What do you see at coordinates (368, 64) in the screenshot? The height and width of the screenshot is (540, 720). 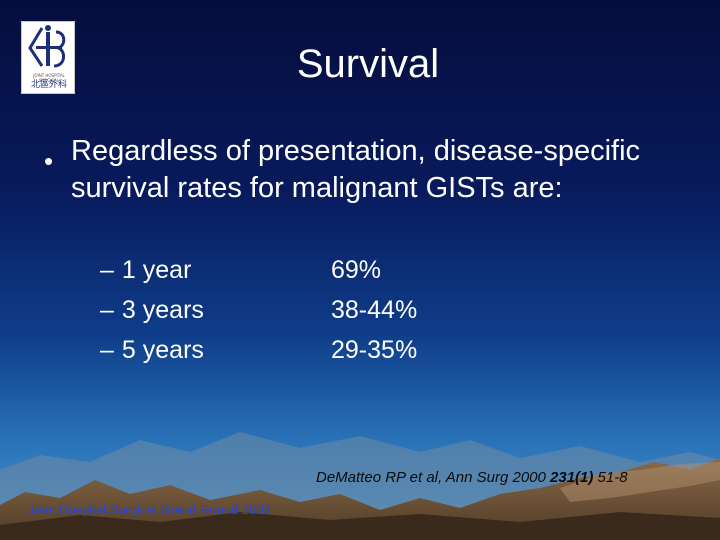 I see `slide-title: Survival` at bounding box center [368, 64].